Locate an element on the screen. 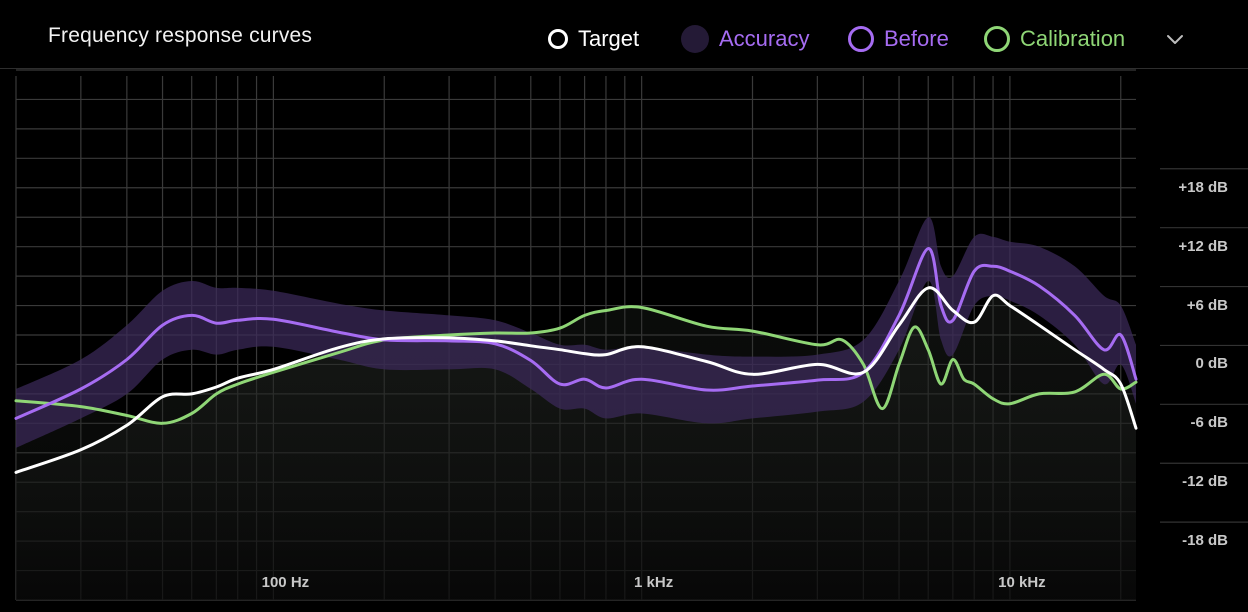 This screenshot has height=612, width=1248. y-tick-label: -12 dB is located at coordinates (1205, 482).